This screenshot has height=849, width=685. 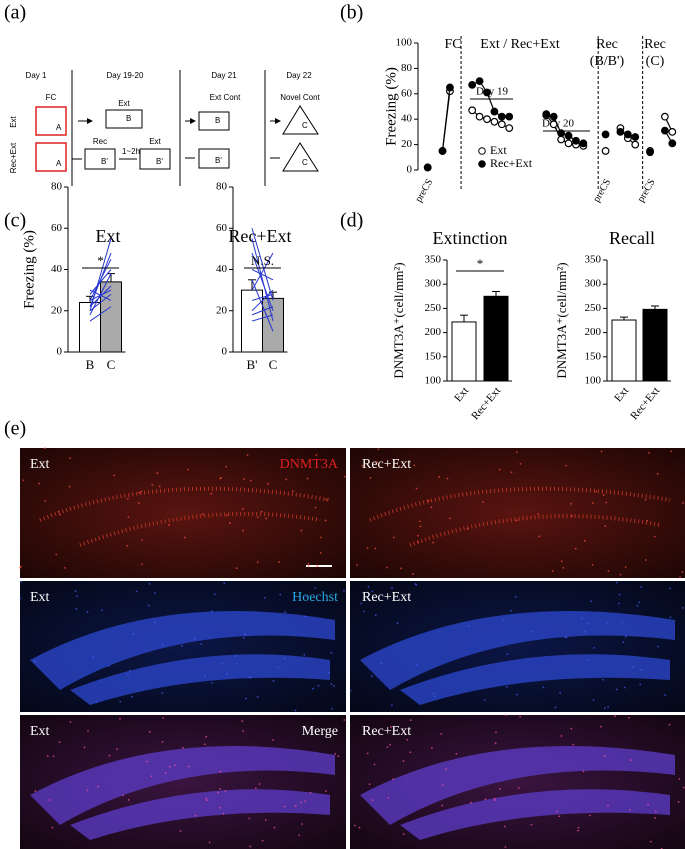 I want to click on chart-title: Rec+Ext, so click(x=259, y=236).